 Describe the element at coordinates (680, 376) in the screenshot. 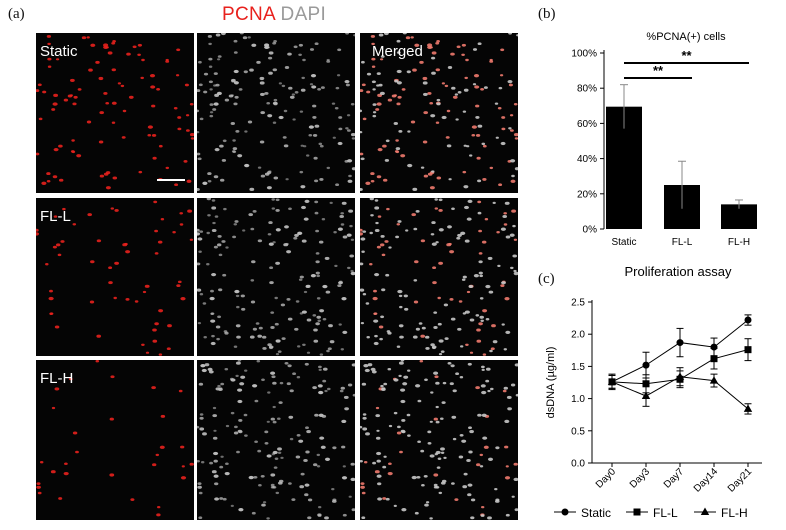

I see `point-fl-h-day7` at that location.